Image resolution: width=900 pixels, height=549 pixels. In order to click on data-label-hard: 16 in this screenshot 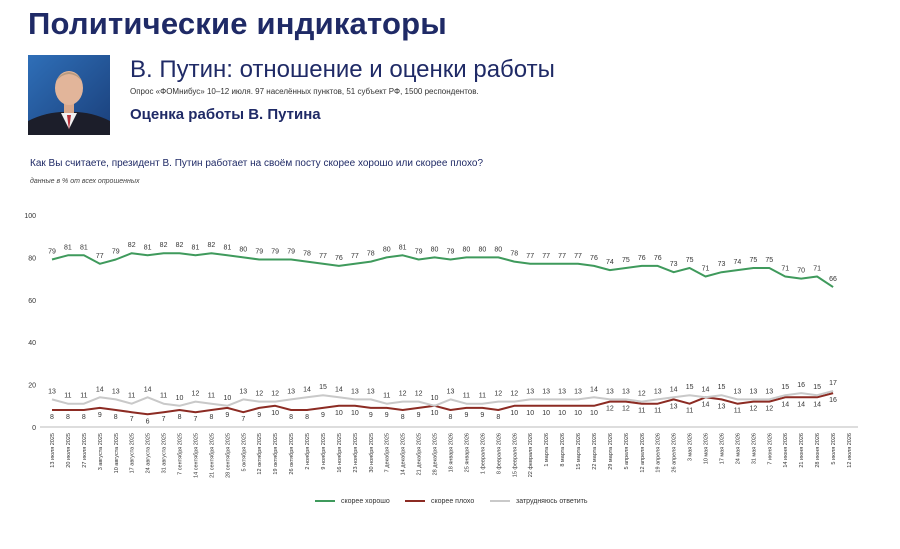, I will do `click(801, 385)`.